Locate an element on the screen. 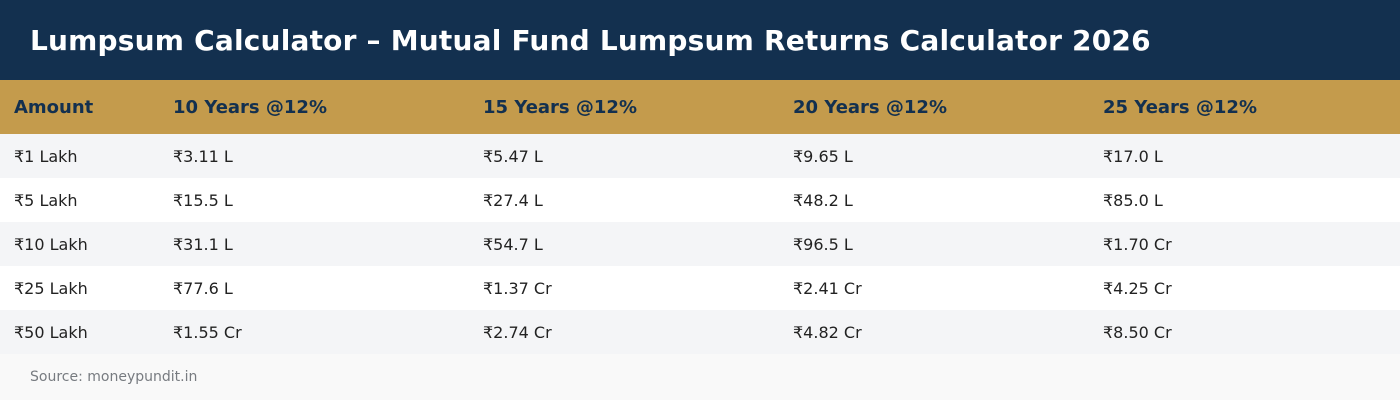  value-cell: ₹2.41 Cr is located at coordinates (827, 288).